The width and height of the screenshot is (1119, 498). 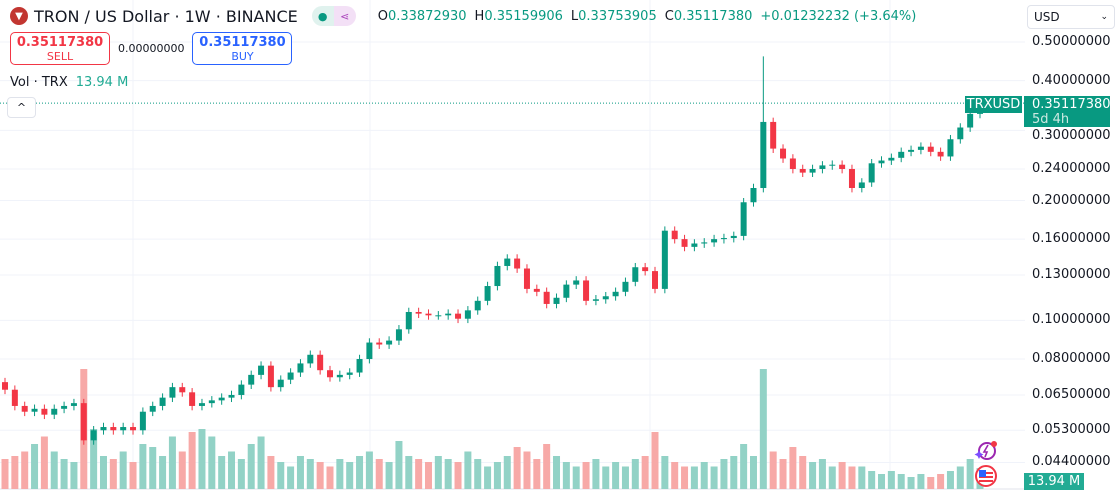 I want to click on tron-logo-icon: ▼, so click(x=19, y=16).